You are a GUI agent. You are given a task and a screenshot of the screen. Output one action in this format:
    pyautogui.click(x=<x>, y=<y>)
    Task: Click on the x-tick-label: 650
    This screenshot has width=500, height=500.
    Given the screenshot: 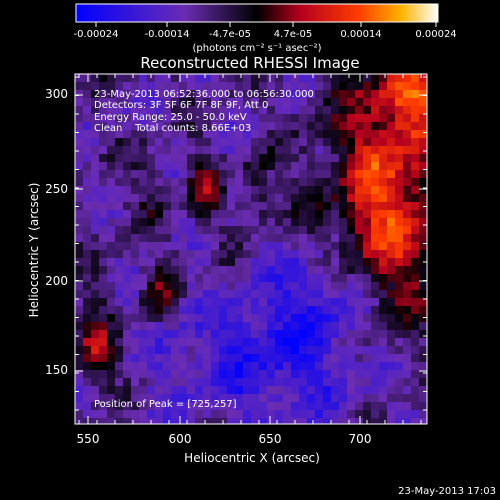 What is the action you would take?
    pyautogui.click(x=270, y=439)
    